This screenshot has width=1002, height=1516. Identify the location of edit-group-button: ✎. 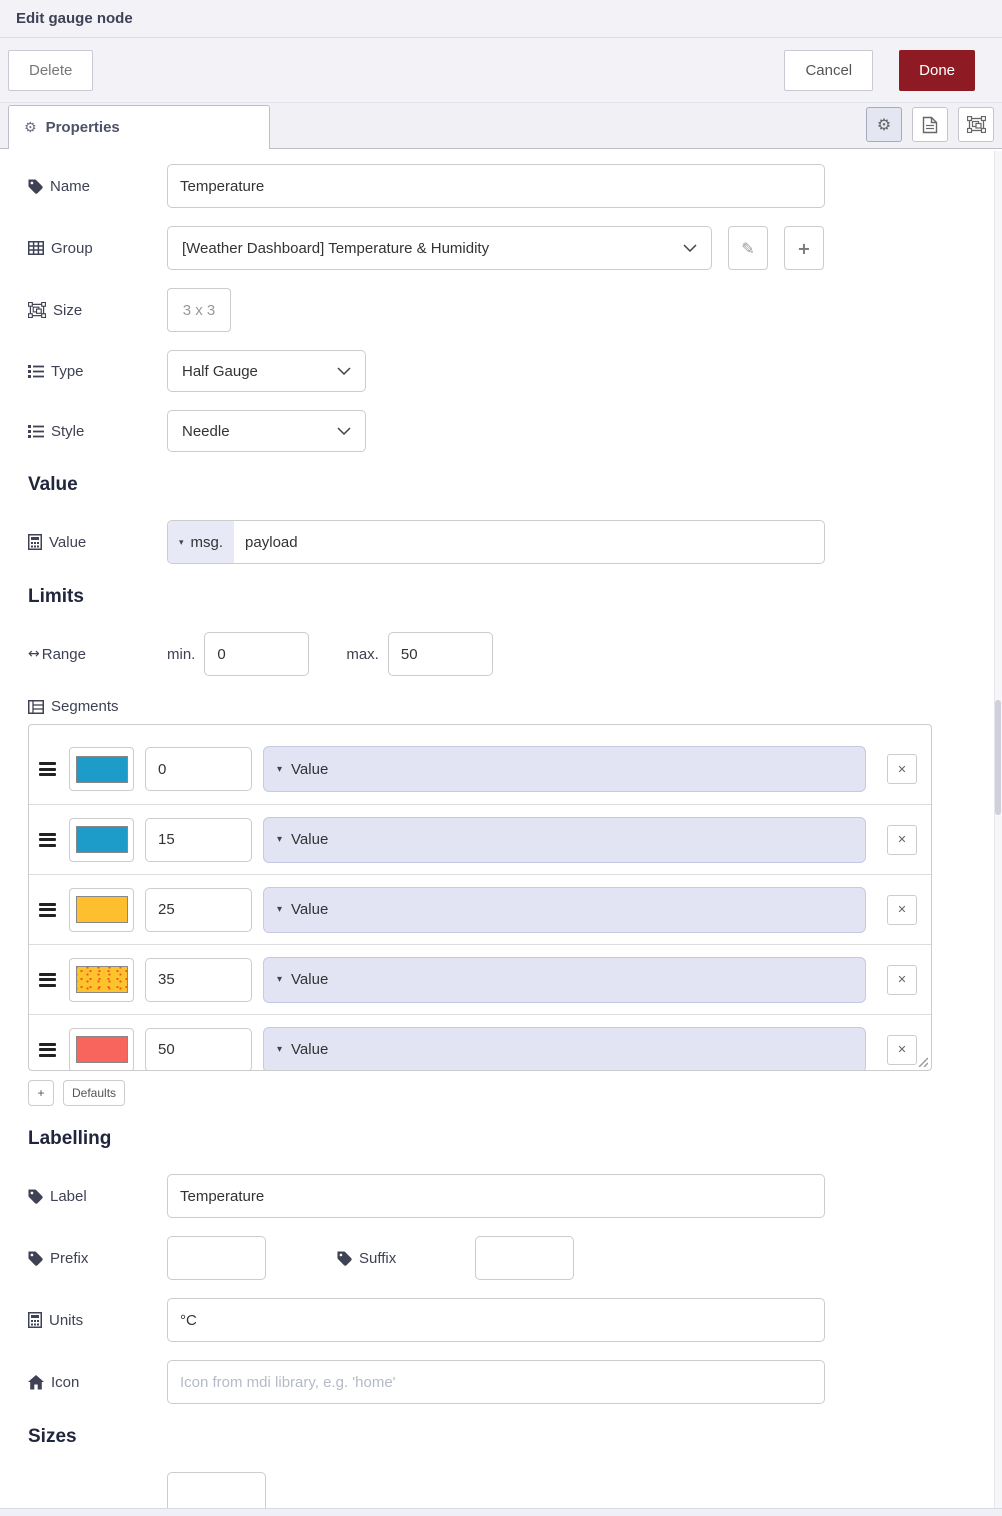
(748, 248).